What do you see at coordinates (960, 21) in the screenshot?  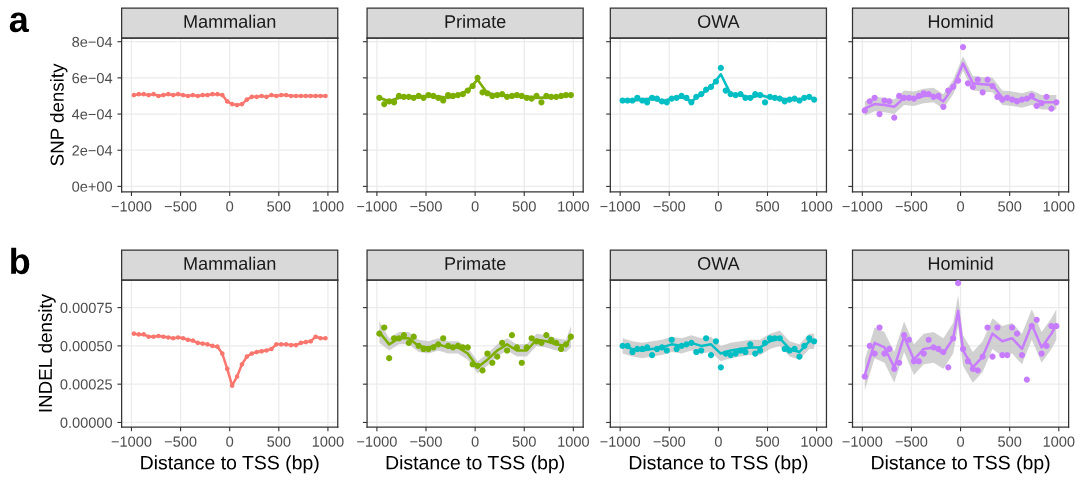 I see `chart-title: Hominid` at bounding box center [960, 21].